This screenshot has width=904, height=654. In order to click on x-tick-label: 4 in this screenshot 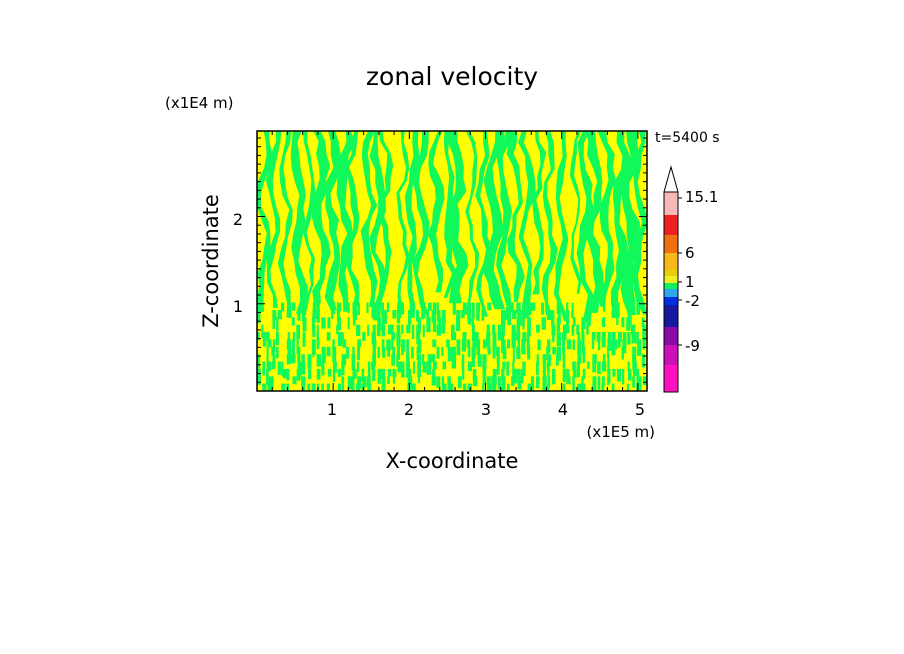, I will do `click(563, 409)`.